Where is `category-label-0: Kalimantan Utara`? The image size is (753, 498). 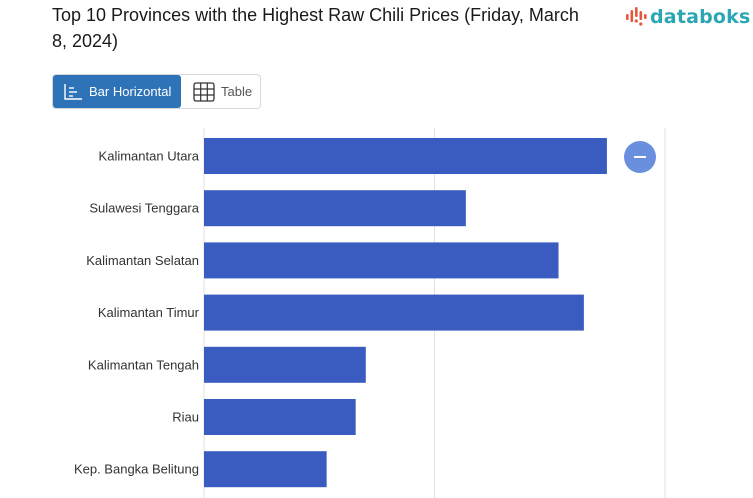 category-label-0: Kalimantan Utara is located at coordinates (149, 156).